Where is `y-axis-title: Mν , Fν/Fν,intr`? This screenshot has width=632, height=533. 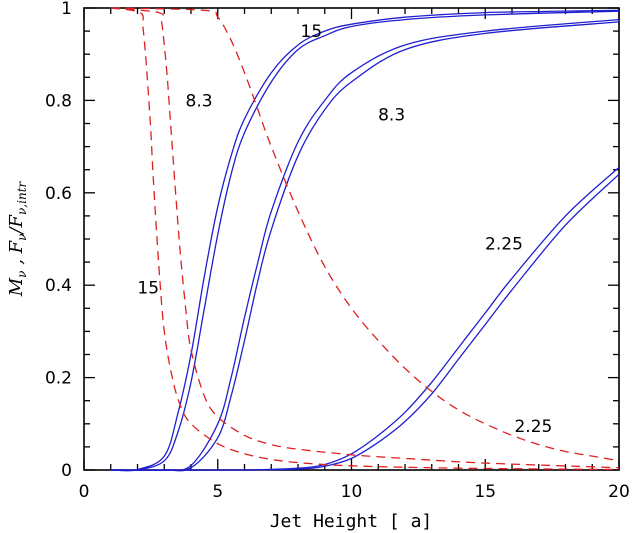
y-axis-title: Mν , Fν/Fν,intr is located at coordinates (17, 238).